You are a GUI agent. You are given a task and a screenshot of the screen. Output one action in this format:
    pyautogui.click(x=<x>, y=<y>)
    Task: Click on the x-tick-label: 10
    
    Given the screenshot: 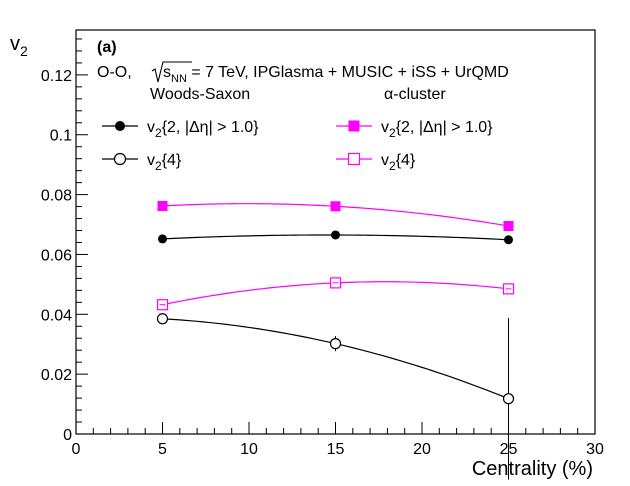 What is the action you would take?
    pyautogui.click(x=249, y=449)
    